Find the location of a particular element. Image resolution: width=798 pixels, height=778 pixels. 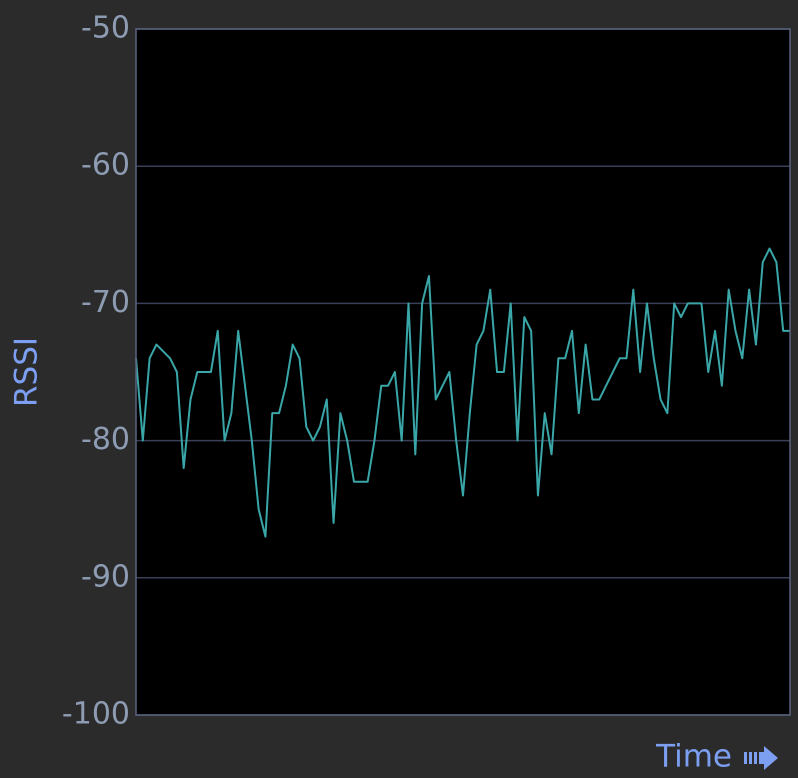

y-tick-label: -50 is located at coordinates (105, 28).